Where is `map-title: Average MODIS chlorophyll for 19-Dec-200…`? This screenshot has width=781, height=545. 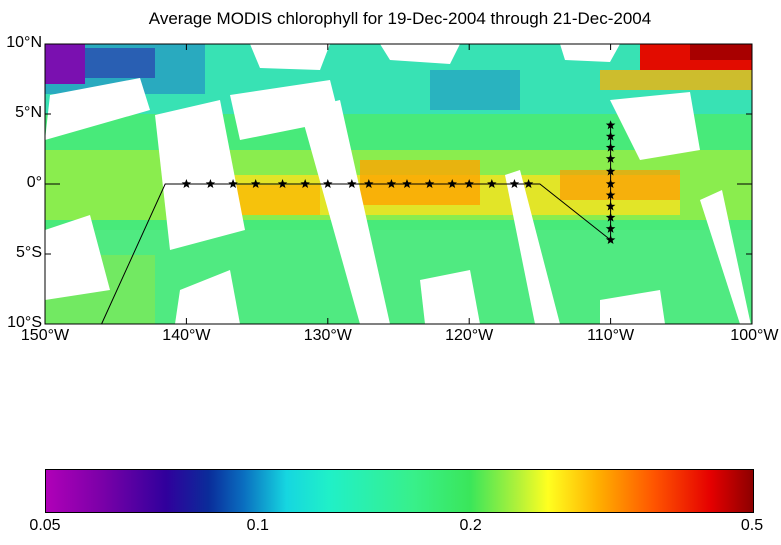 map-title: Average MODIS chlorophyll for 19-Dec-200… is located at coordinates (400, 18).